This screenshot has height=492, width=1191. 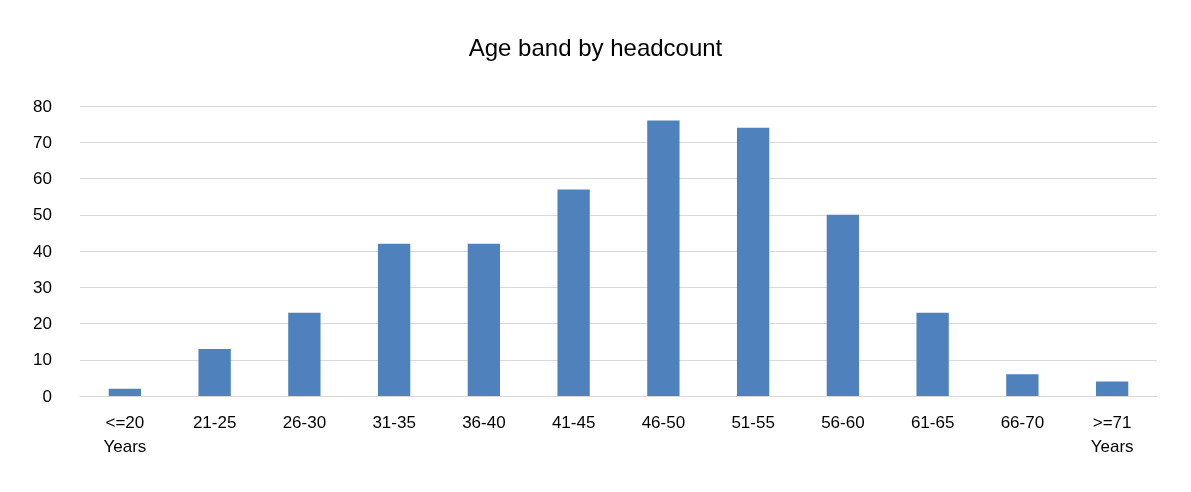 What do you see at coordinates (42, 178) in the screenshot?
I see `y-tick-label: 60` at bounding box center [42, 178].